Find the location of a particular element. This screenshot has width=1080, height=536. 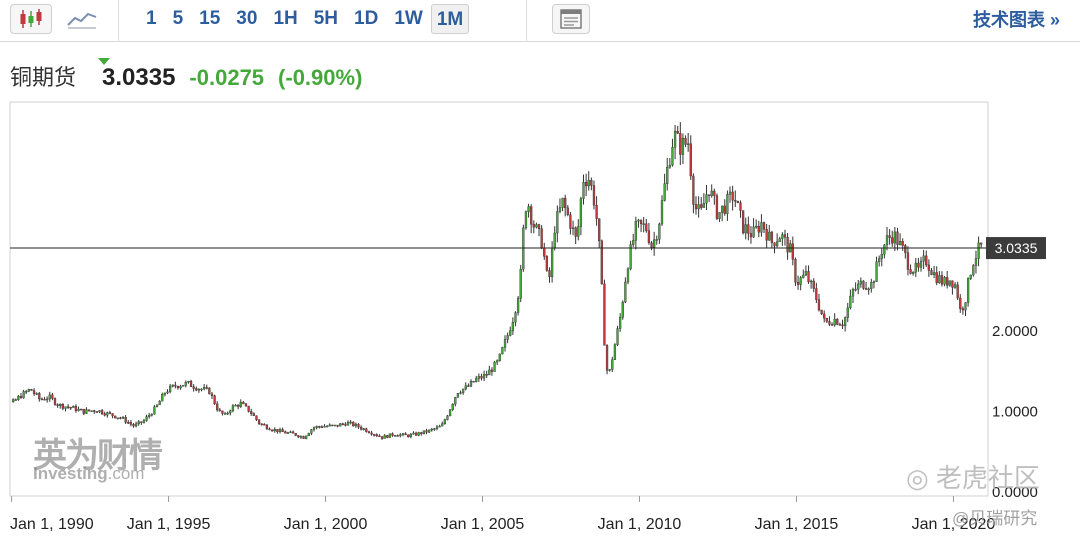

interval-button-1w: 1W is located at coordinates (408, 18).